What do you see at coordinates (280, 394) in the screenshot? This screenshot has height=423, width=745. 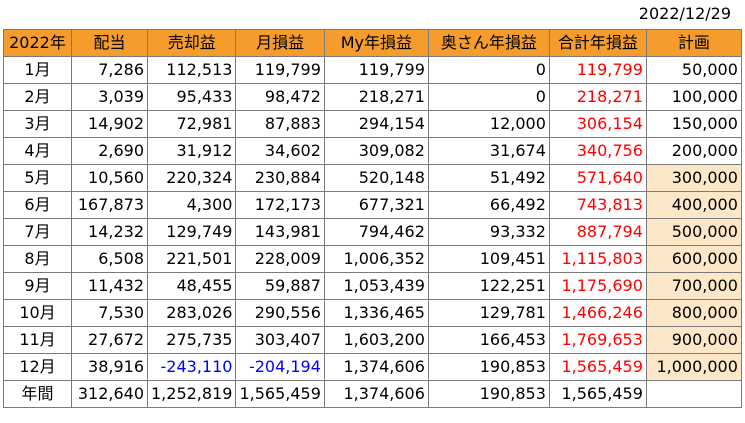 I see `total-monthly-profit-cell: 1,565,459` at bounding box center [280, 394].